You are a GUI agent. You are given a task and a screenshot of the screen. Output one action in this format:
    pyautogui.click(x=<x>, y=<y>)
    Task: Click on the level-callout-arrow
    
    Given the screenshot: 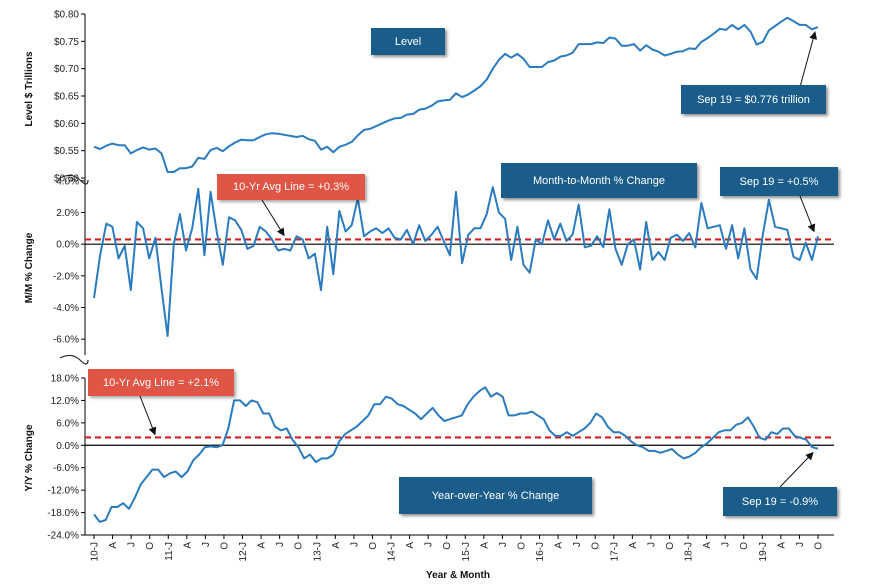 What is the action you would take?
    pyautogui.click(x=808, y=59)
    